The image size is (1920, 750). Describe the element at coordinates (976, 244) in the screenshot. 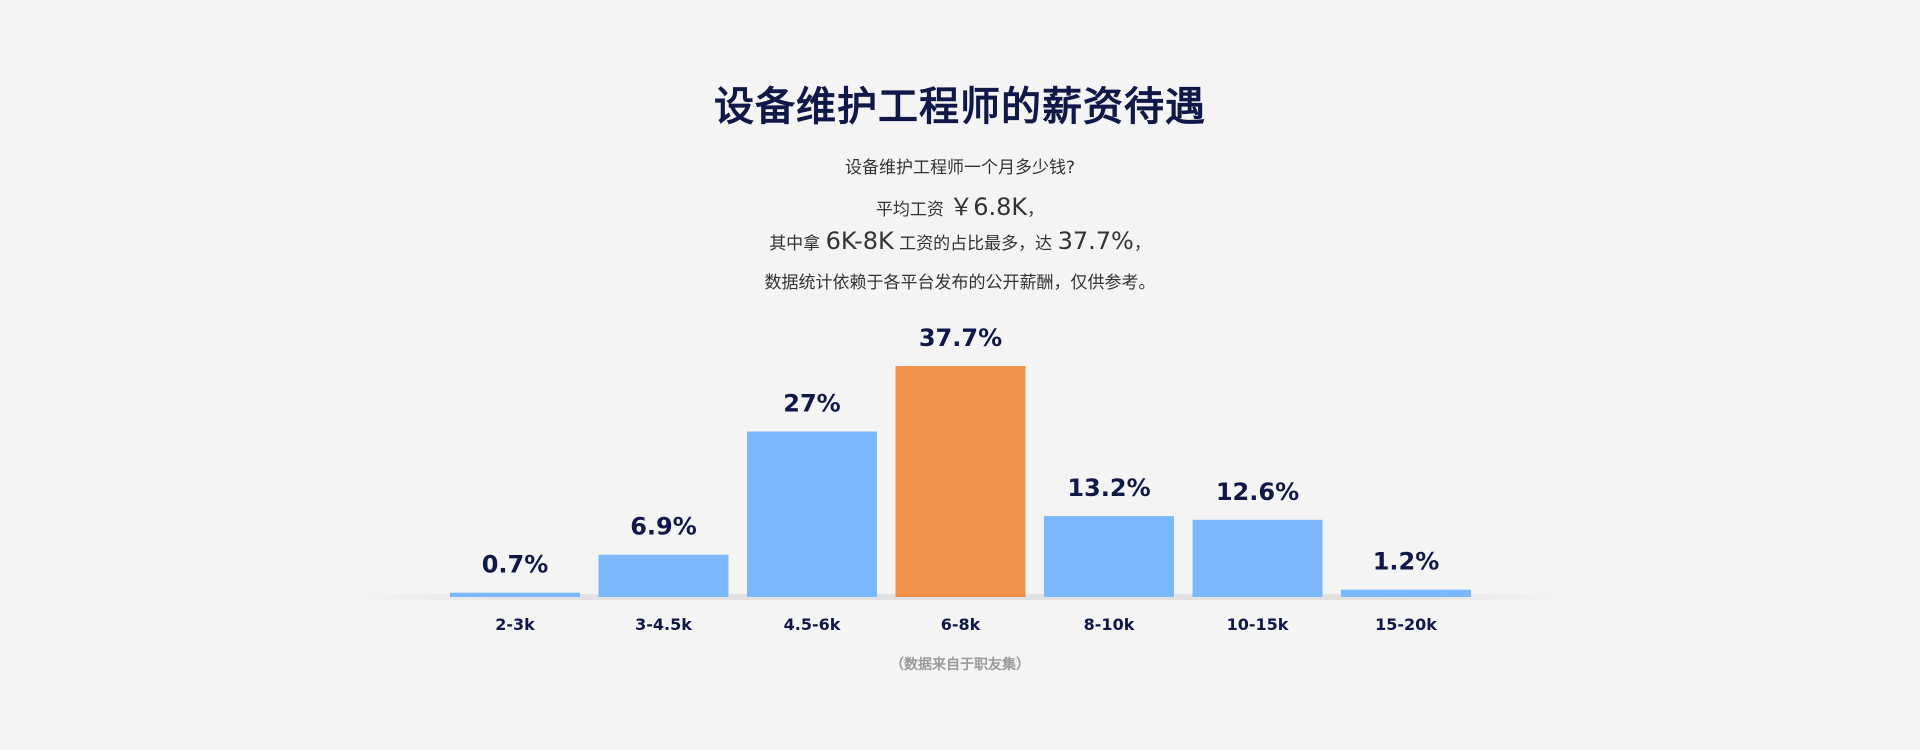

I see `subtitle-line-3-mid: 工资的占比最多，达` at that location.